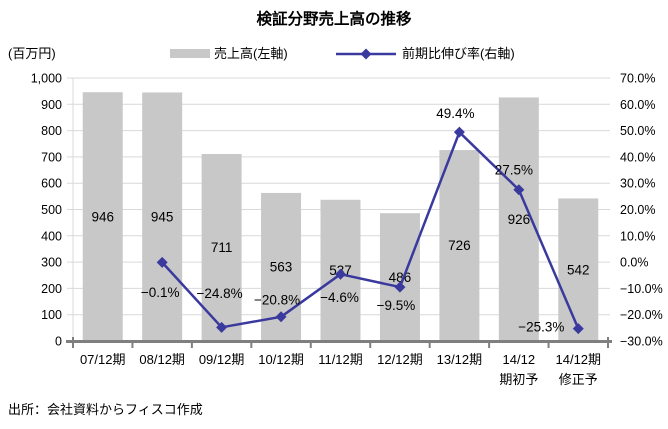 This screenshot has height=429, width=668. Describe the element at coordinates (251, 53) in the screenshot. I see `legend-label-sales: 売上高(左軸)` at that location.